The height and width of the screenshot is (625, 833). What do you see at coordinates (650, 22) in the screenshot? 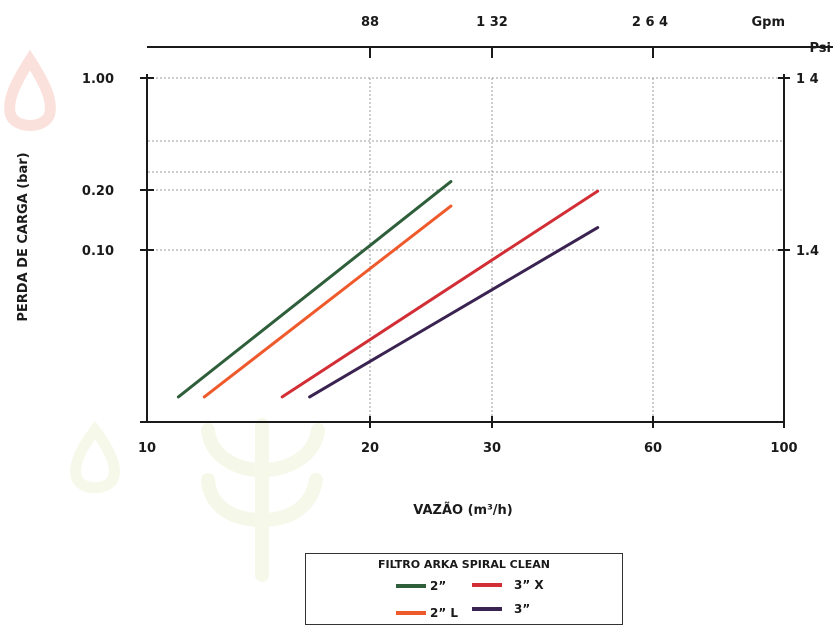
I see `top-tick-label: 2 6 4` at bounding box center [650, 22].